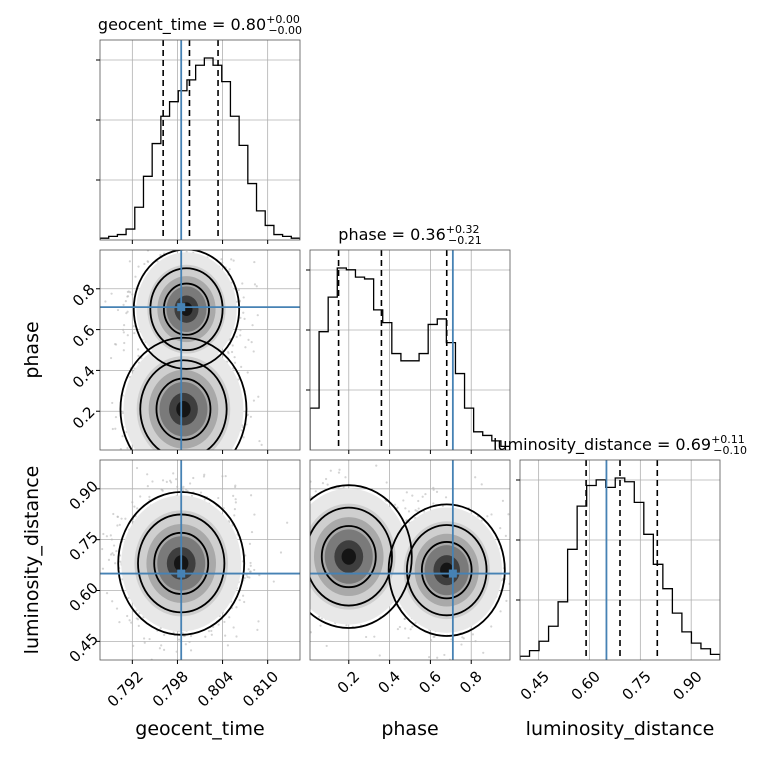  Describe the element at coordinates (215, 689) in the screenshot. I see `x-tick-label: 0.804` at that location.